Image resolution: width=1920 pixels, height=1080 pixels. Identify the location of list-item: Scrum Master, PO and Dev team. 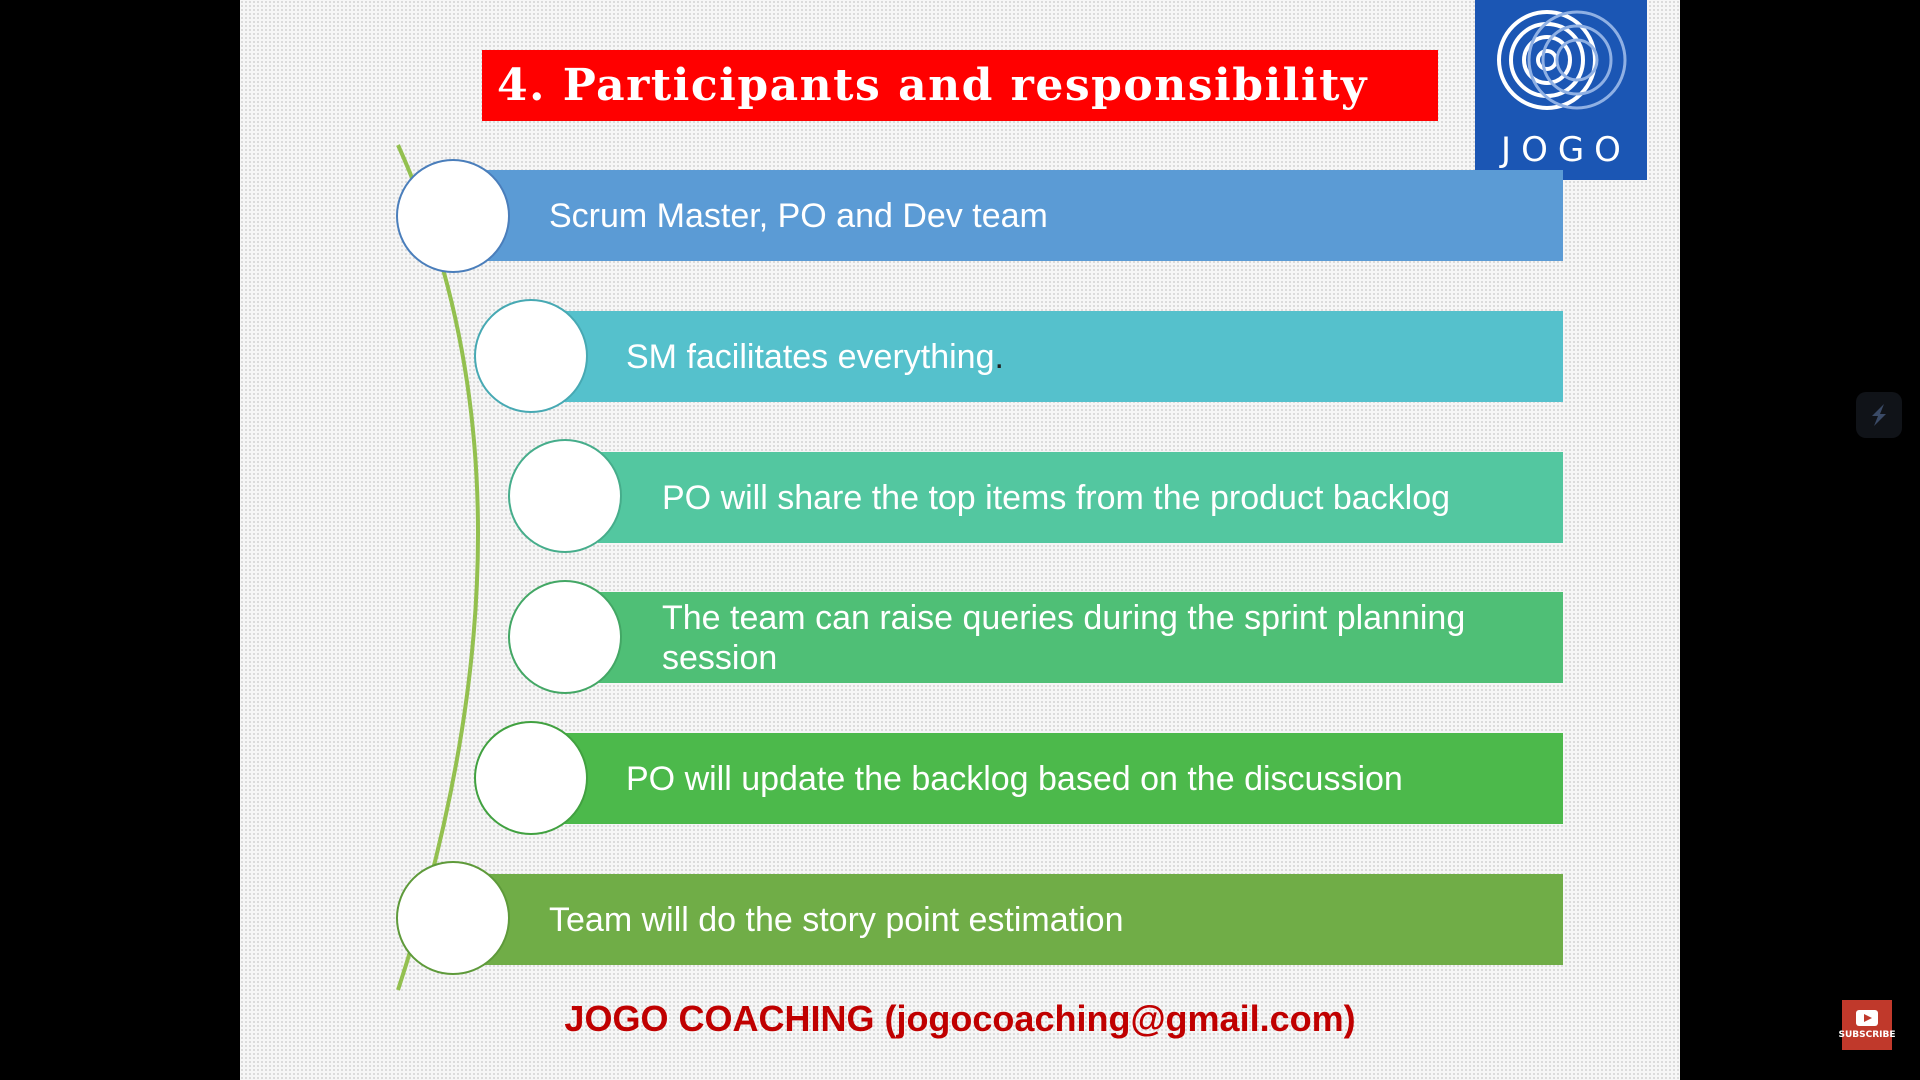
(1024, 215).